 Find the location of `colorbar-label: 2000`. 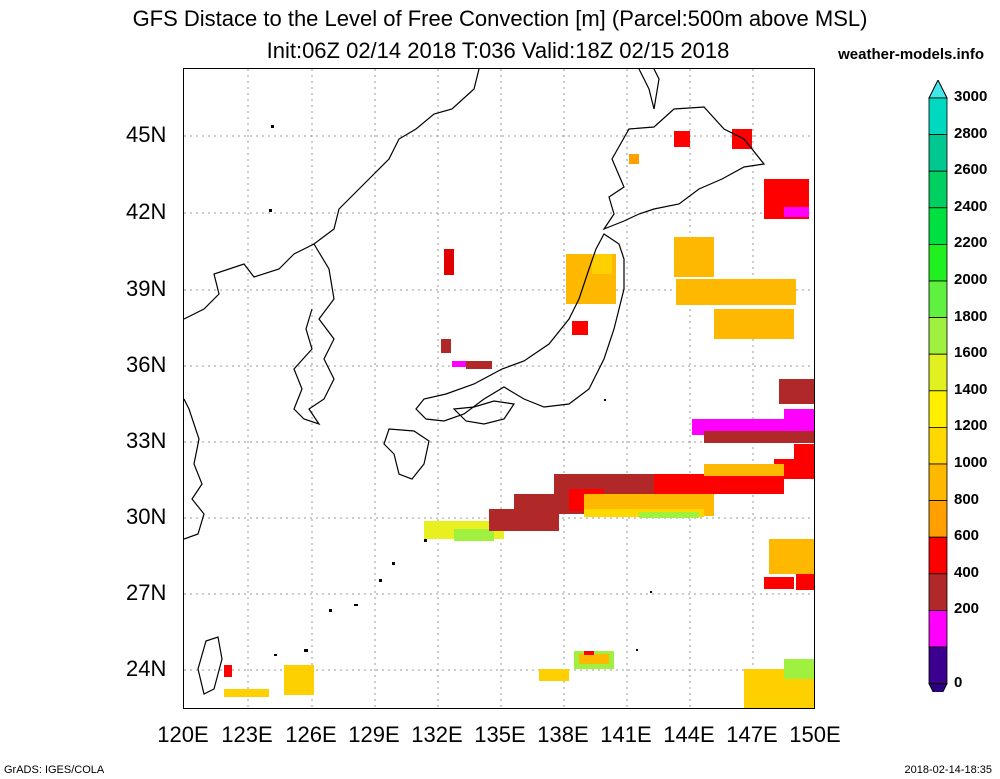

colorbar-label: 2000 is located at coordinates (971, 279).